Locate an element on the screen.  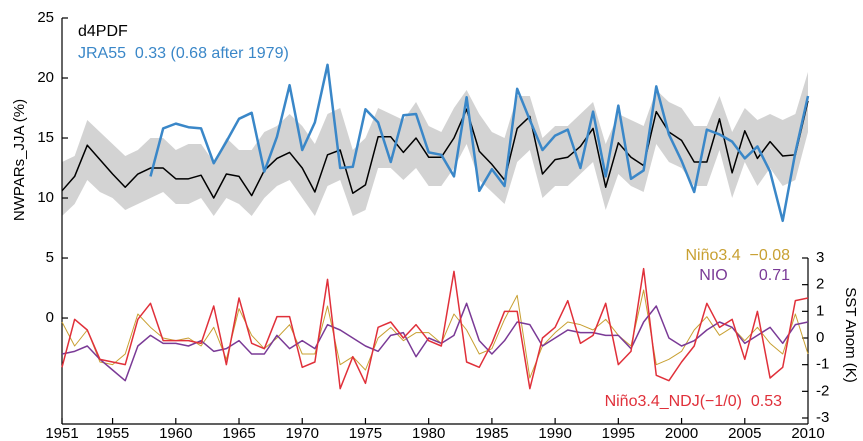
x-tick-label: 1990 is located at coordinates (554, 433).